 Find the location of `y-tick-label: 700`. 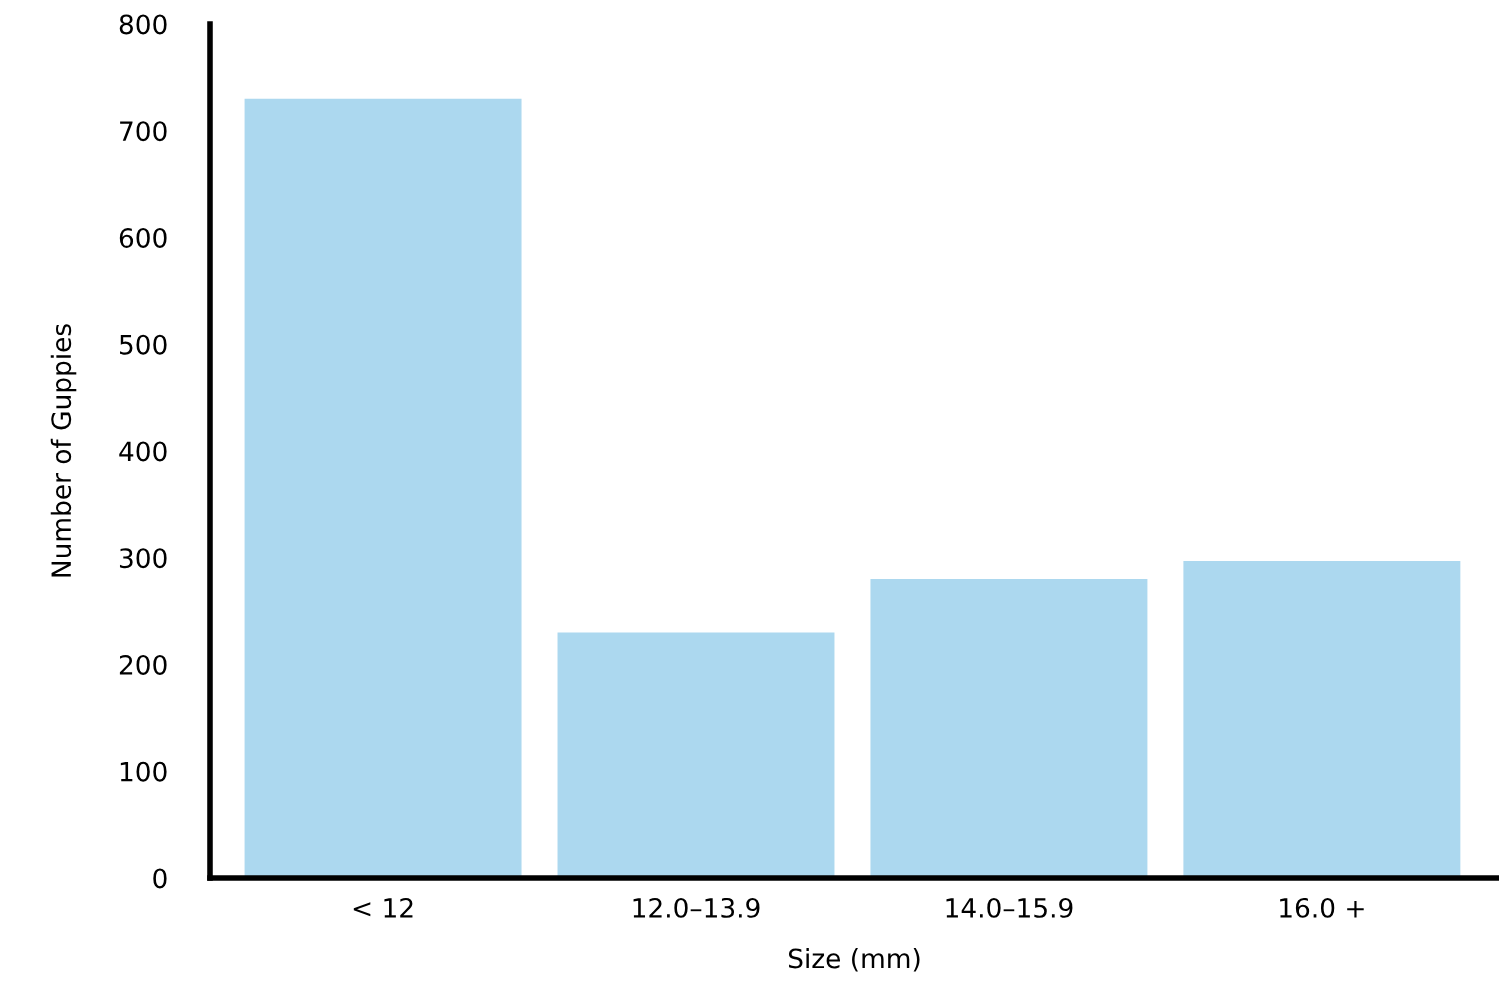

y-tick-label: 700 is located at coordinates (143, 131).